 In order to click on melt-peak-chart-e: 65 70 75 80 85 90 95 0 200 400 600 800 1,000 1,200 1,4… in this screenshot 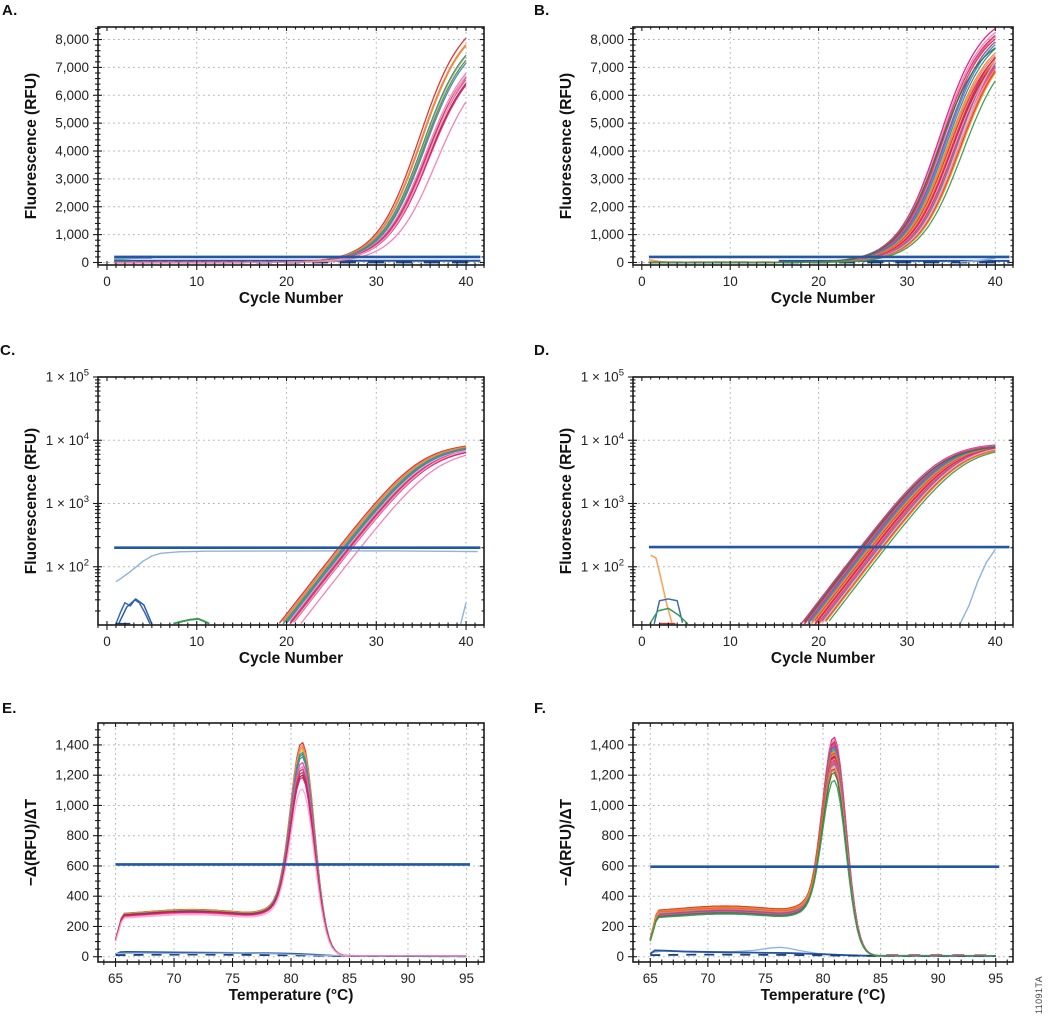, I will do `click(254, 863)`.